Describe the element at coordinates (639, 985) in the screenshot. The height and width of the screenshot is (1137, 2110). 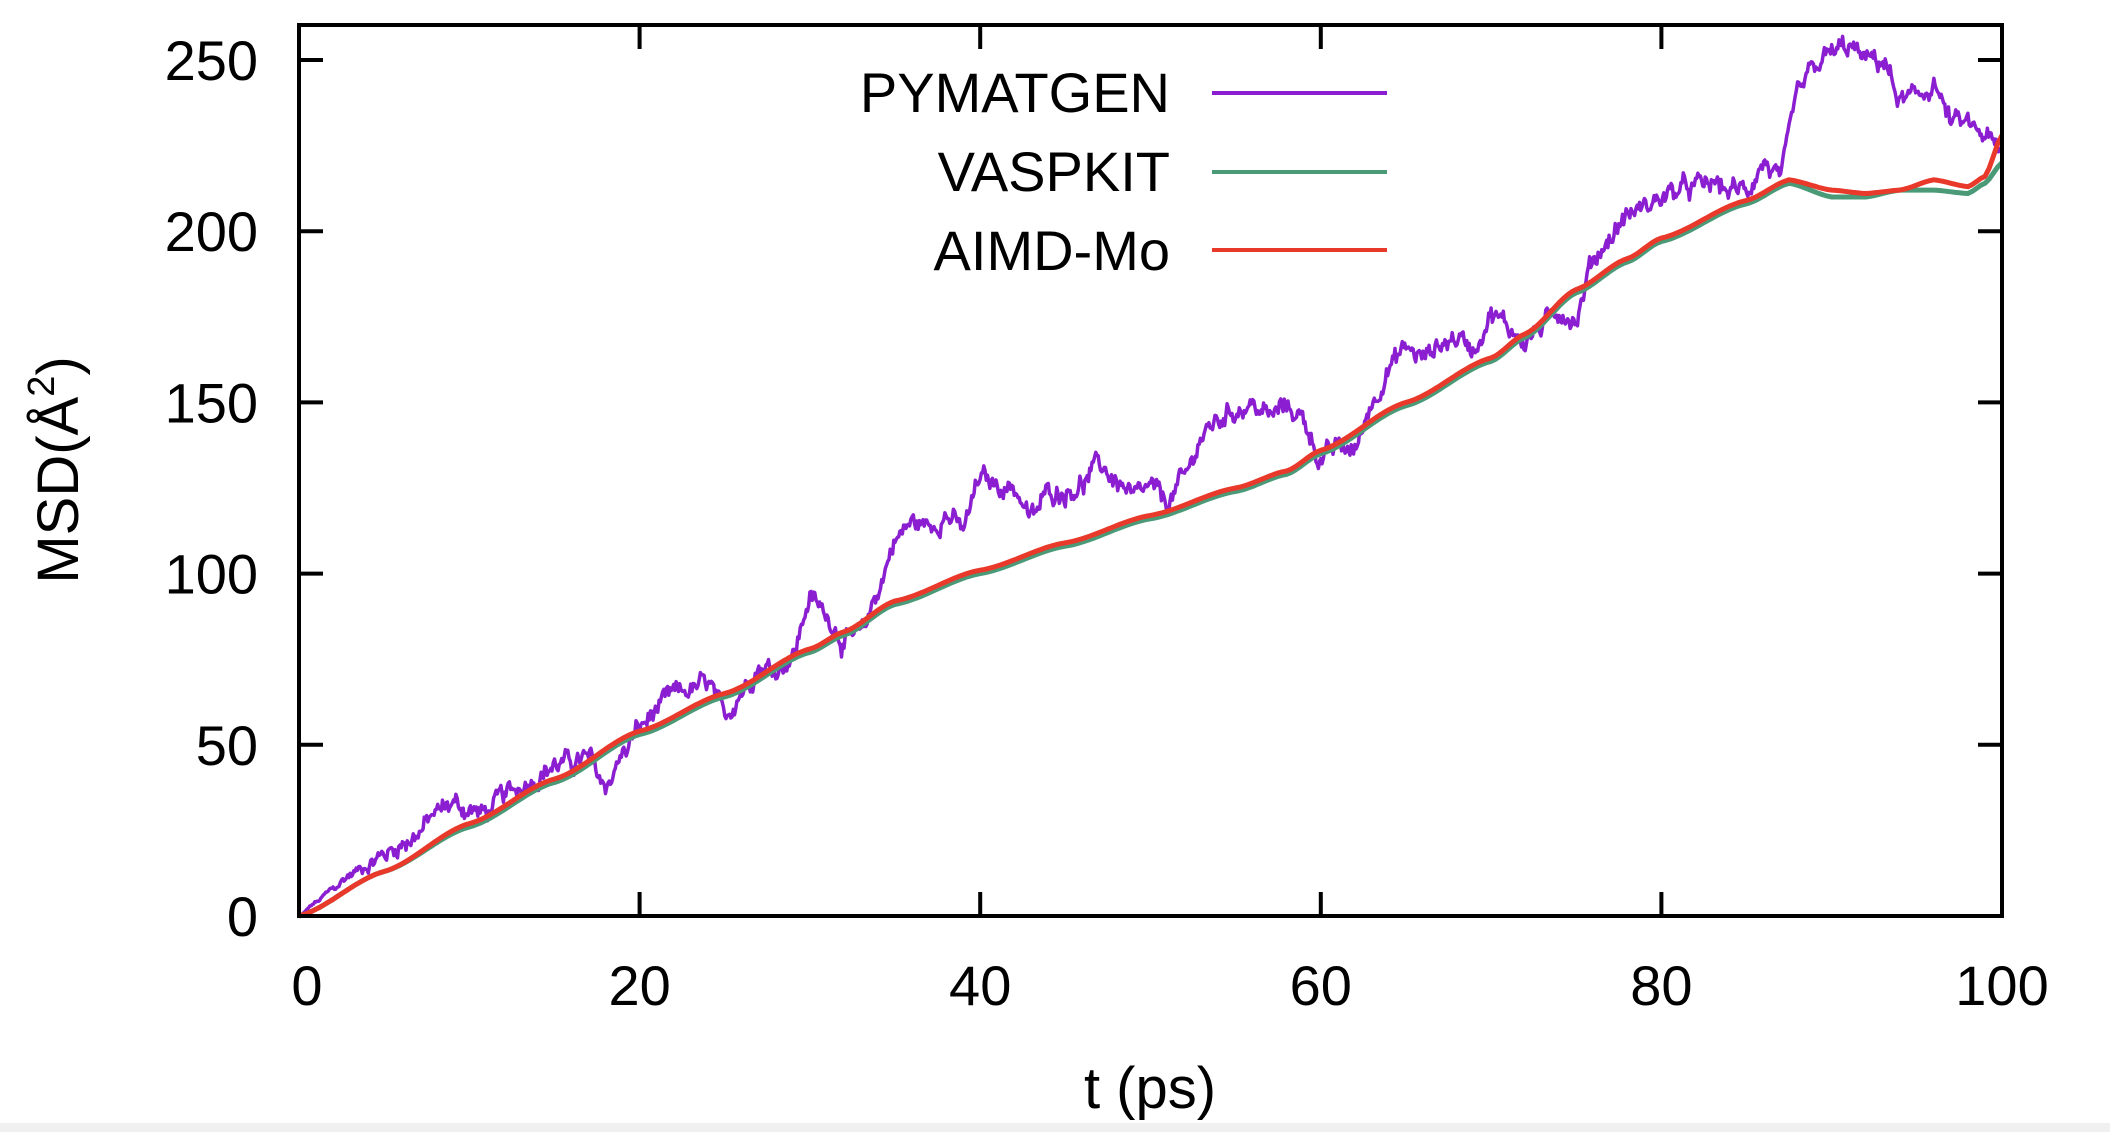
I see `x-tick-label: 20` at that location.